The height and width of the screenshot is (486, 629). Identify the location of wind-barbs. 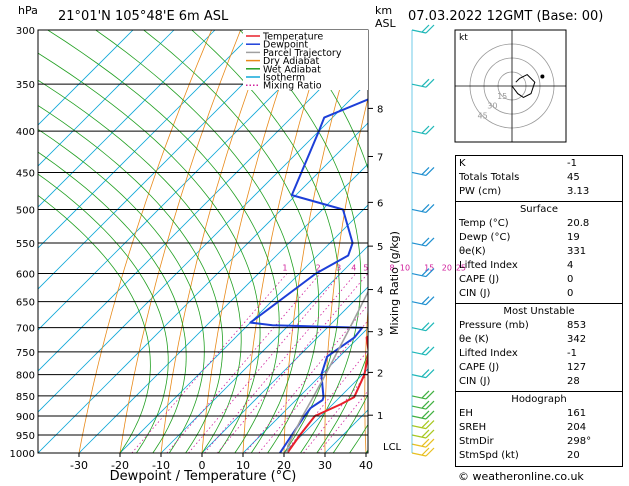
(423, 240).